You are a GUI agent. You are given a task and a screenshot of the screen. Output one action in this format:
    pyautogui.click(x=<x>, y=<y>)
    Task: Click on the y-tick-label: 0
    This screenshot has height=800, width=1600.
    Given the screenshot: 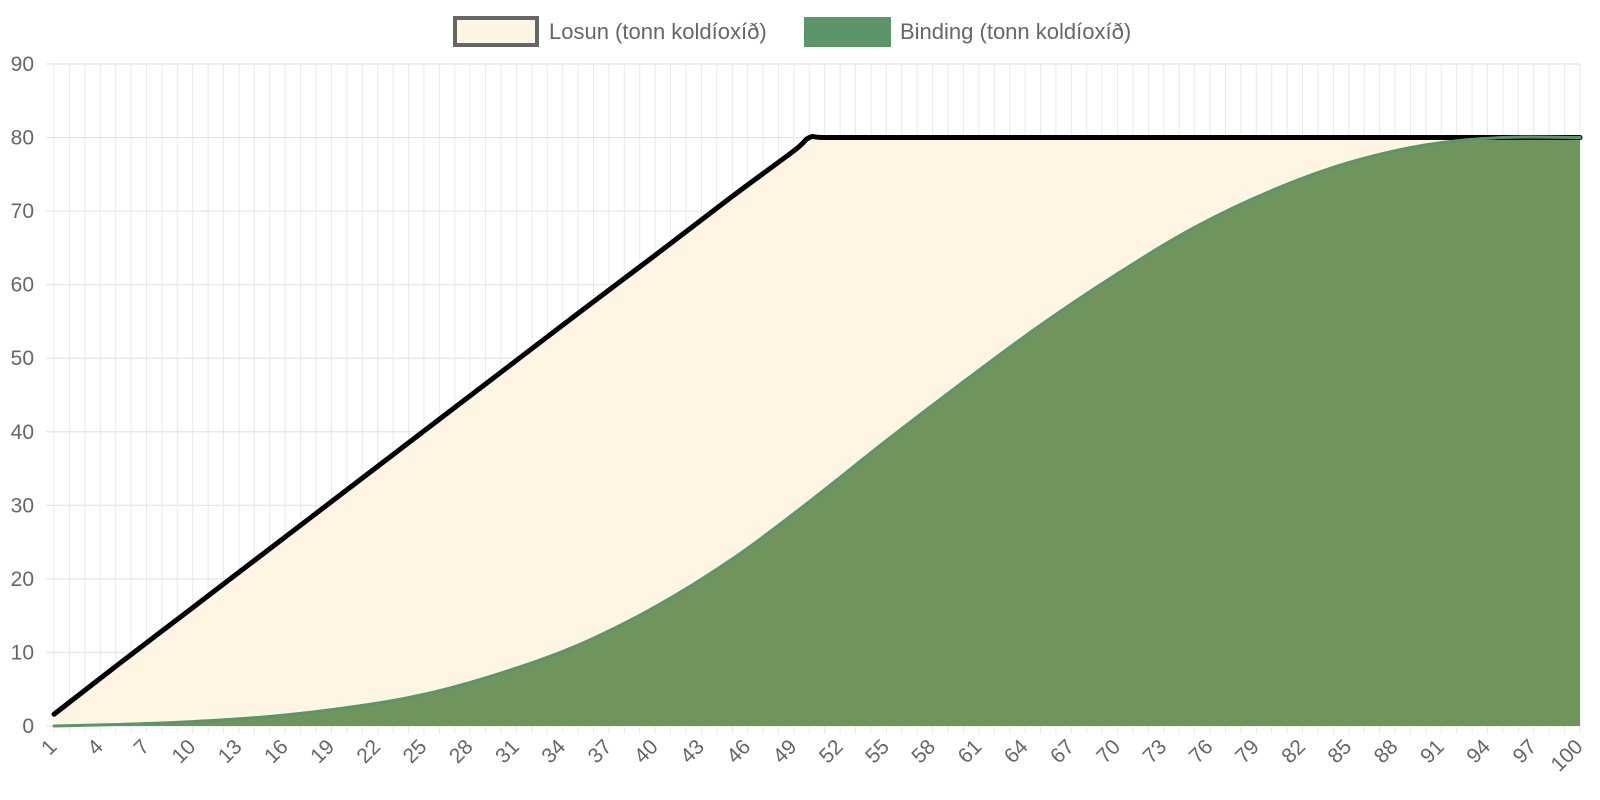 What is the action you would take?
    pyautogui.click(x=28, y=726)
    